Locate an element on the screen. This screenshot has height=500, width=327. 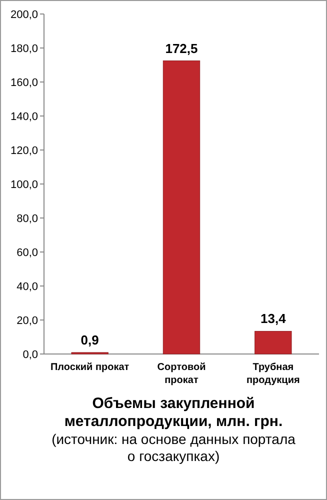
y-tick-label: 120,0 is located at coordinates (24, 150).